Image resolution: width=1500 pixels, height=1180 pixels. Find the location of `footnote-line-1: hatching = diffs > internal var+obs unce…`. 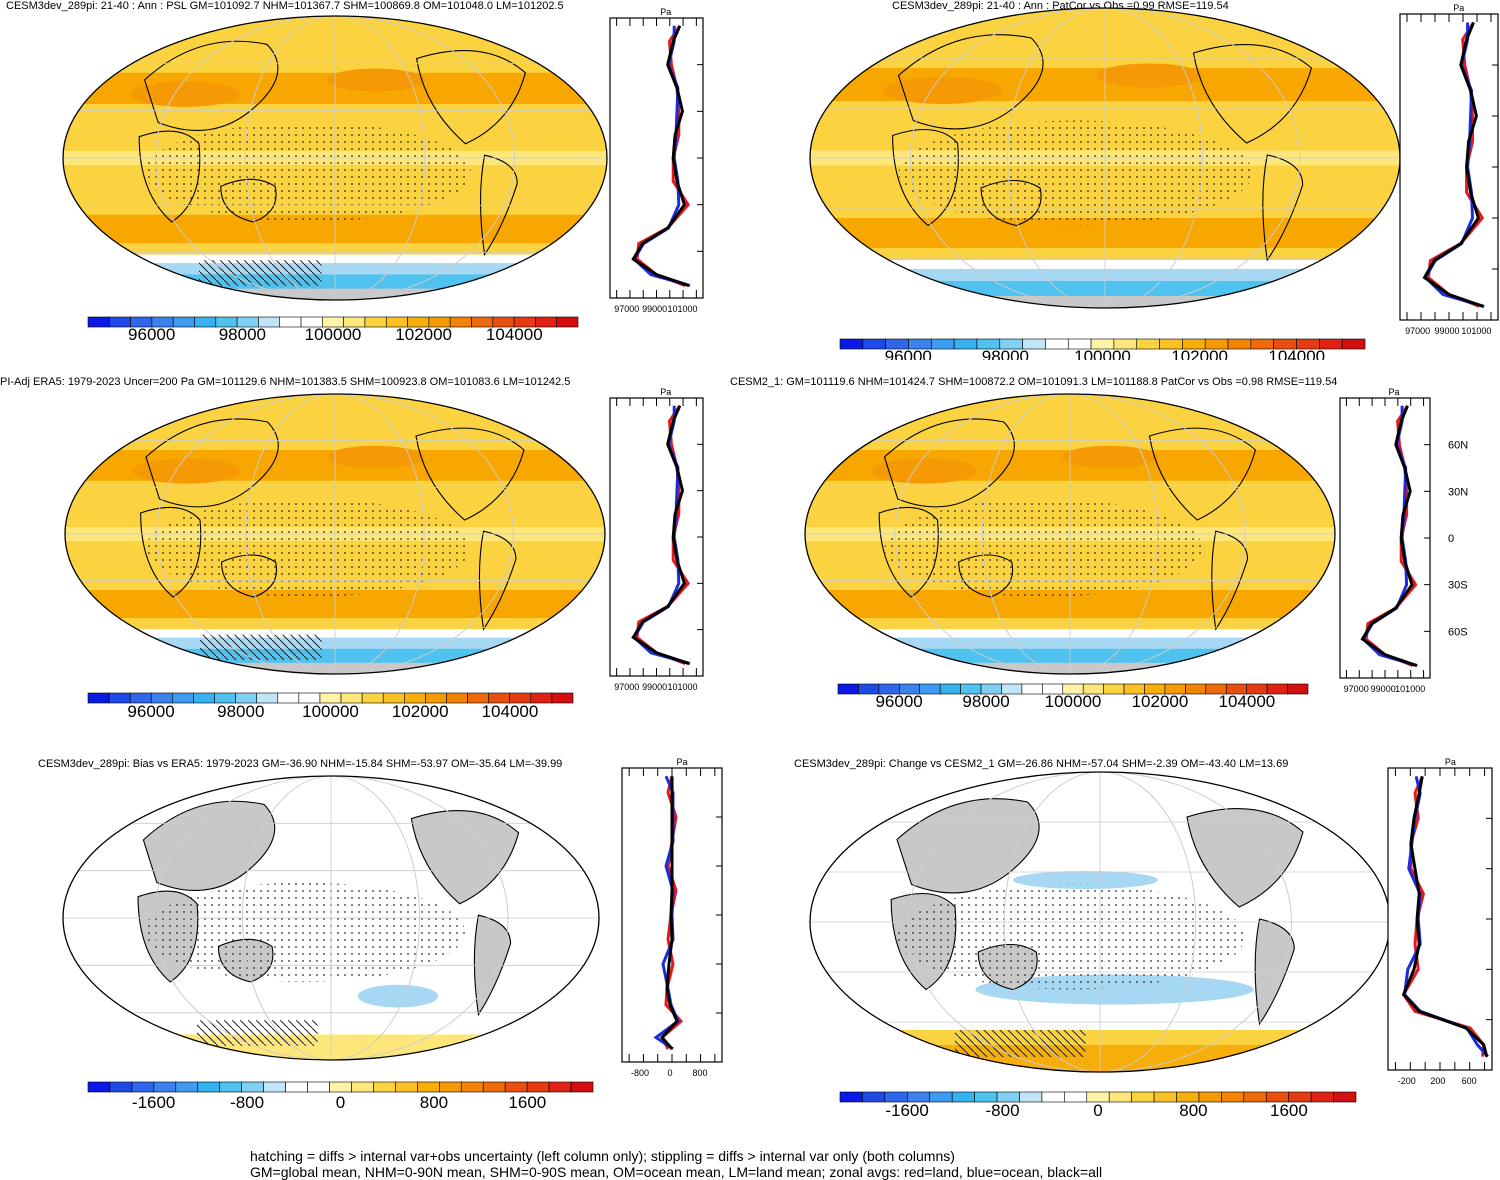

footnote-line-1: hatching = diffs > internal var+obs unce… is located at coordinates (602, 1156).